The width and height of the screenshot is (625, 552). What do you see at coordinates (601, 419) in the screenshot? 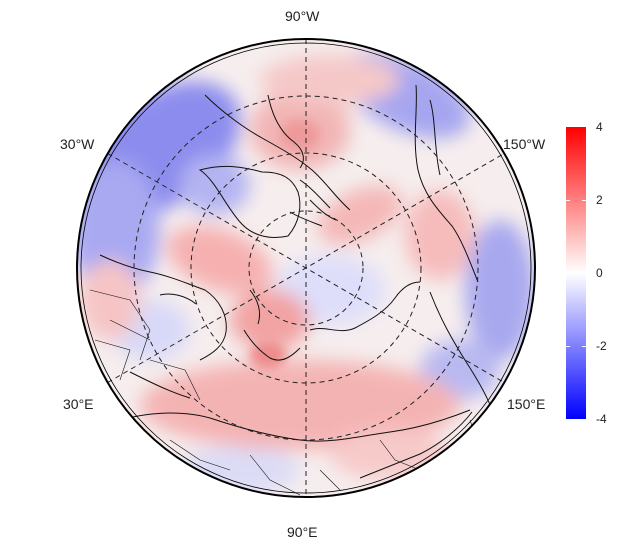
I see `colorbar-tick-label: -4` at bounding box center [601, 419].